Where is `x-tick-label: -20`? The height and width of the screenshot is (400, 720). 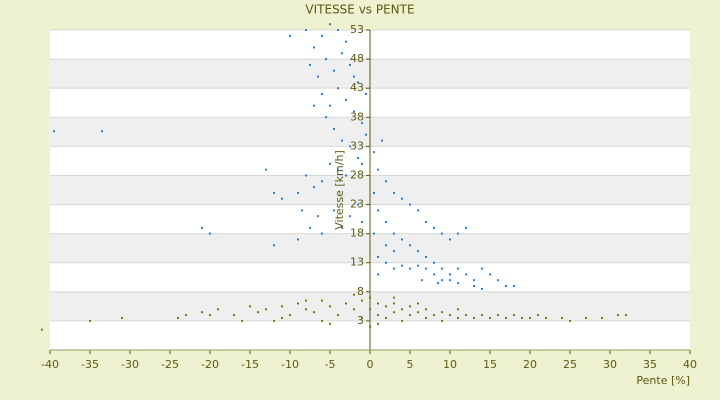 x-tick-label: -20 is located at coordinates (210, 364).